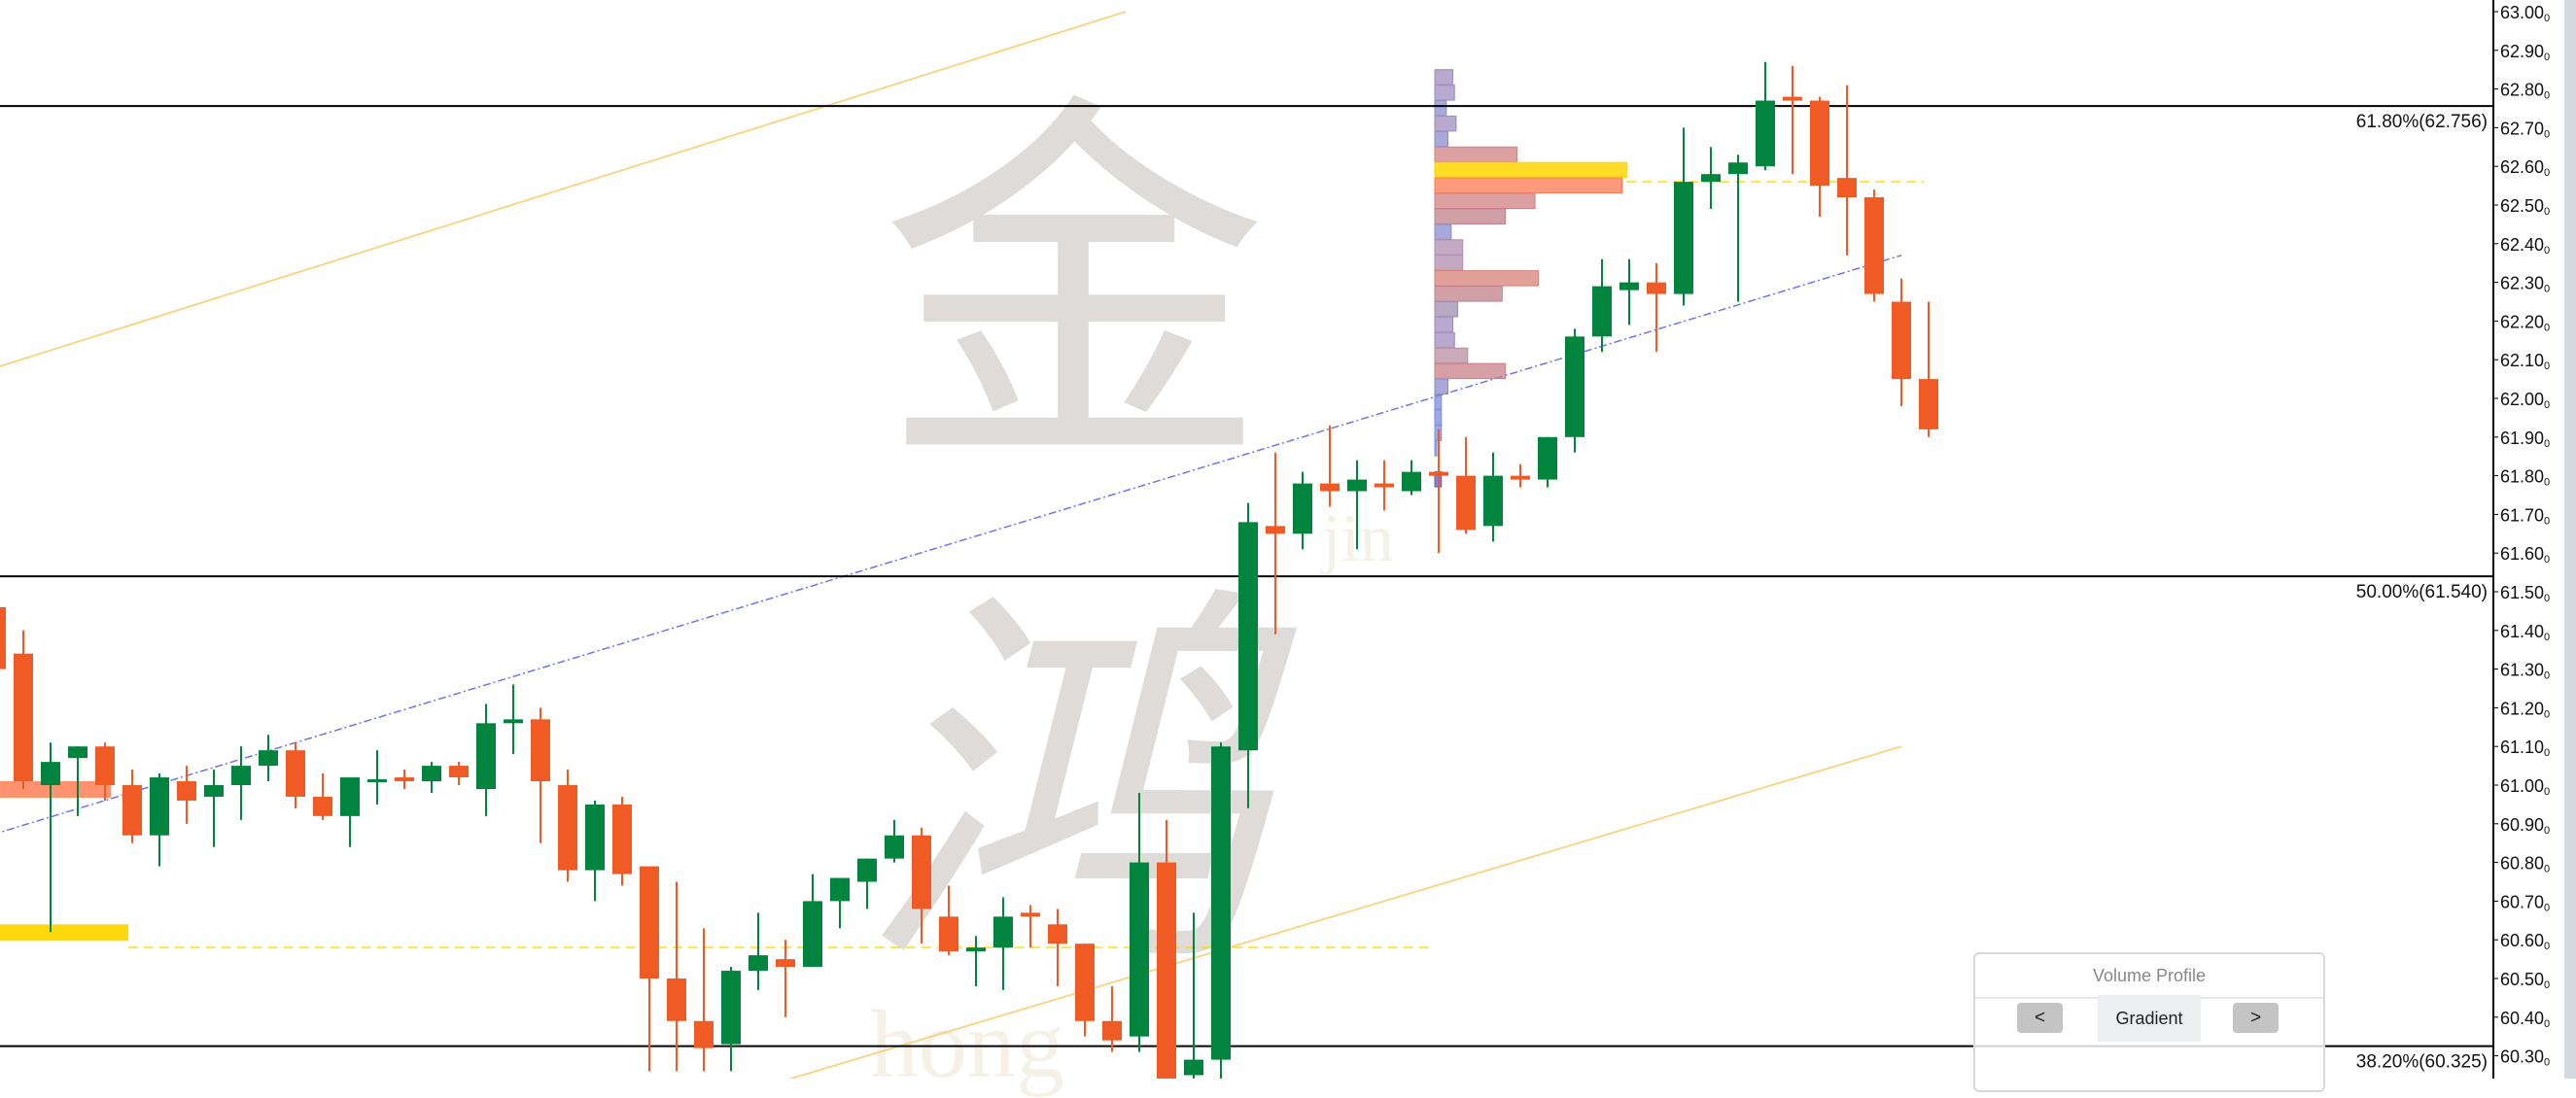 The image size is (2576, 1098). What do you see at coordinates (2525, 52) in the screenshot?
I see `price-axis-label: 62.900` at bounding box center [2525, 52].